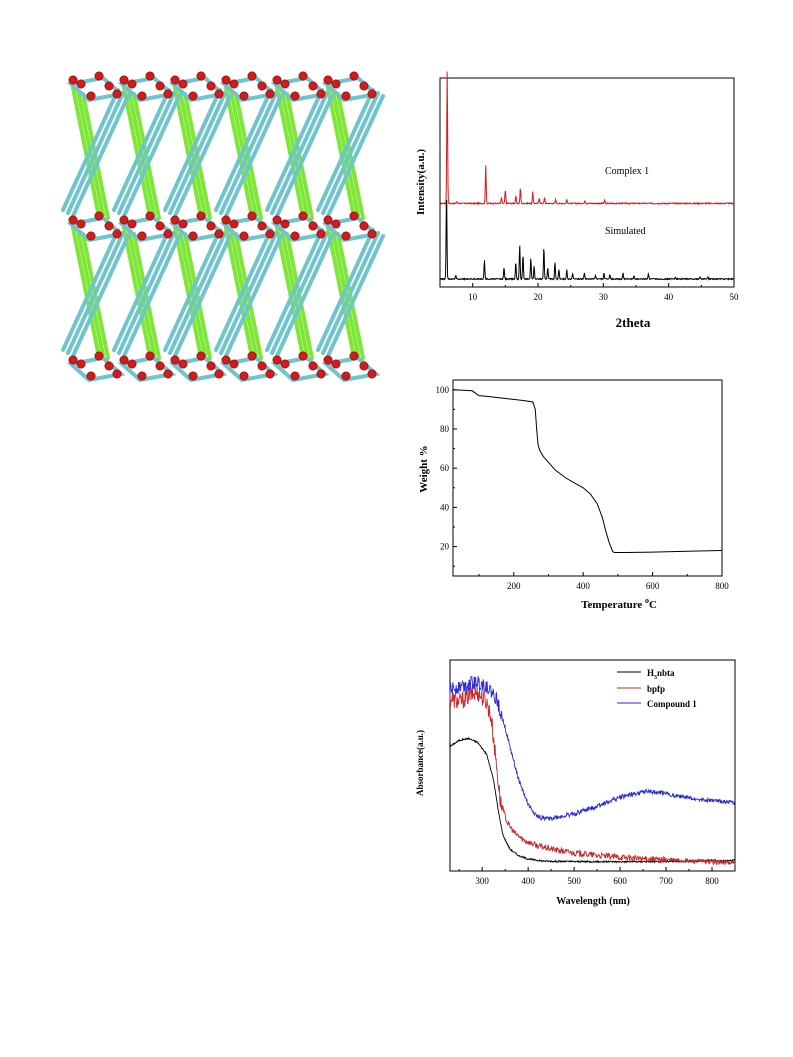 This screenshot has height=1057, width=793. Describe the element at coordinates (539, 297) in the screenshot. I see `x-tick-label: 20` at that location.